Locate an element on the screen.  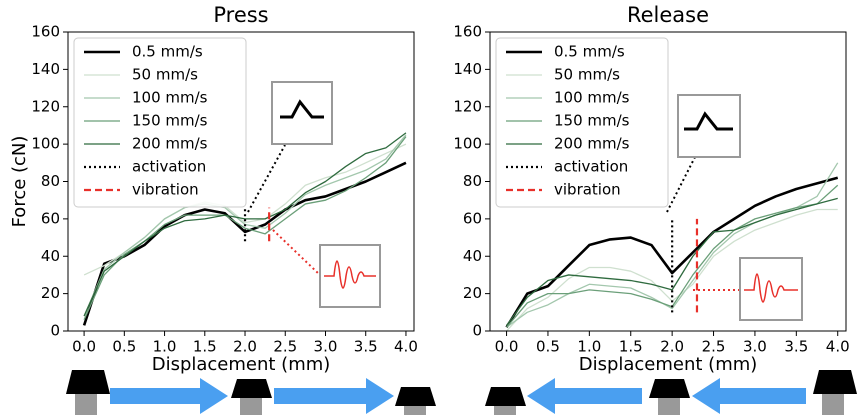
release-sequence is located at coordinates (671, 392).